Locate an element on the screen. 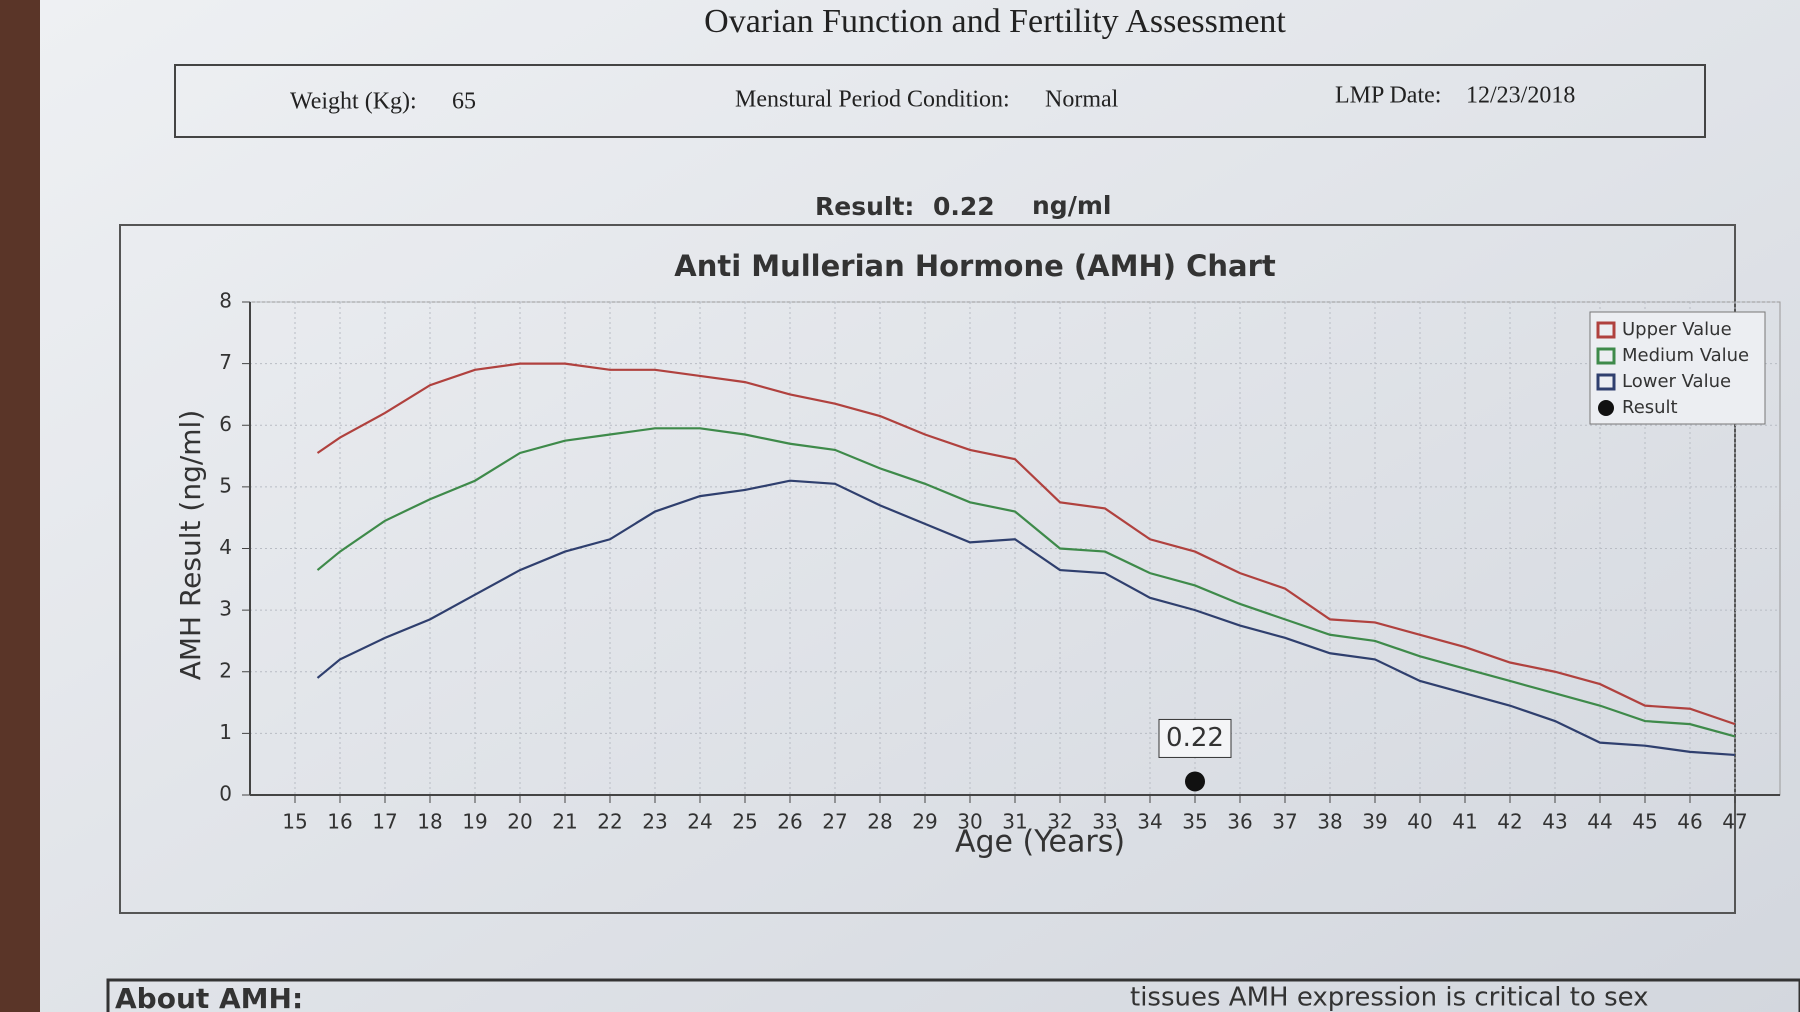 This screenshot has width=1800, height=1012. x-tick-label: 31 is located at coordinates (1014, 822).